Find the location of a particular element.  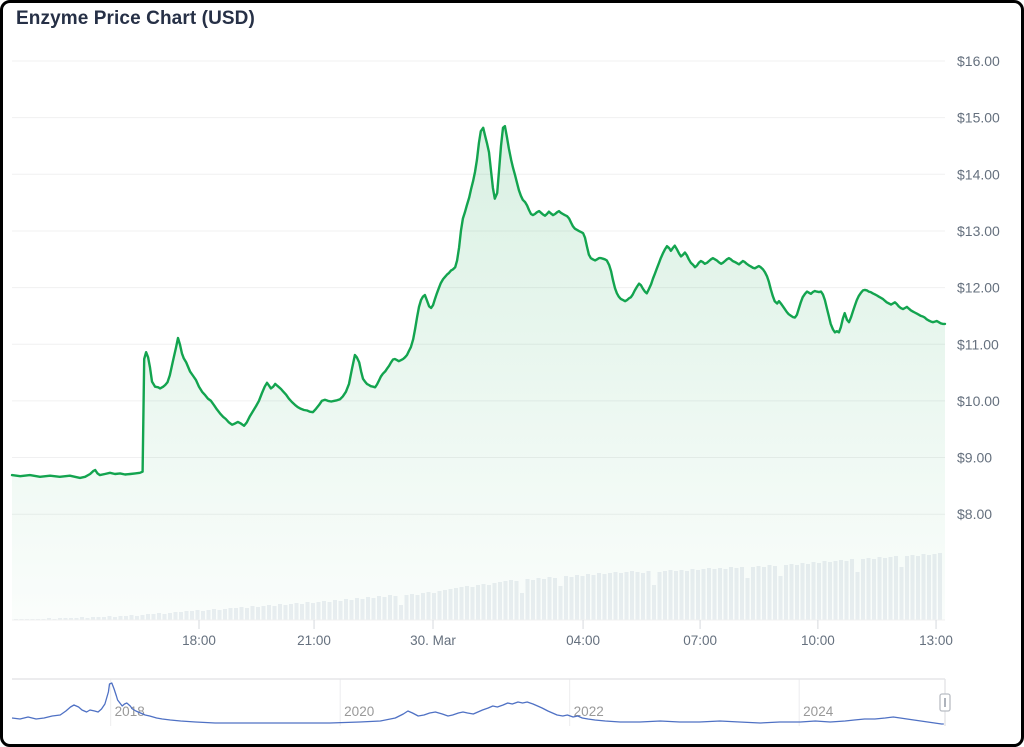

x-axis-label: 07:00 is located at coordinates (700, 640).